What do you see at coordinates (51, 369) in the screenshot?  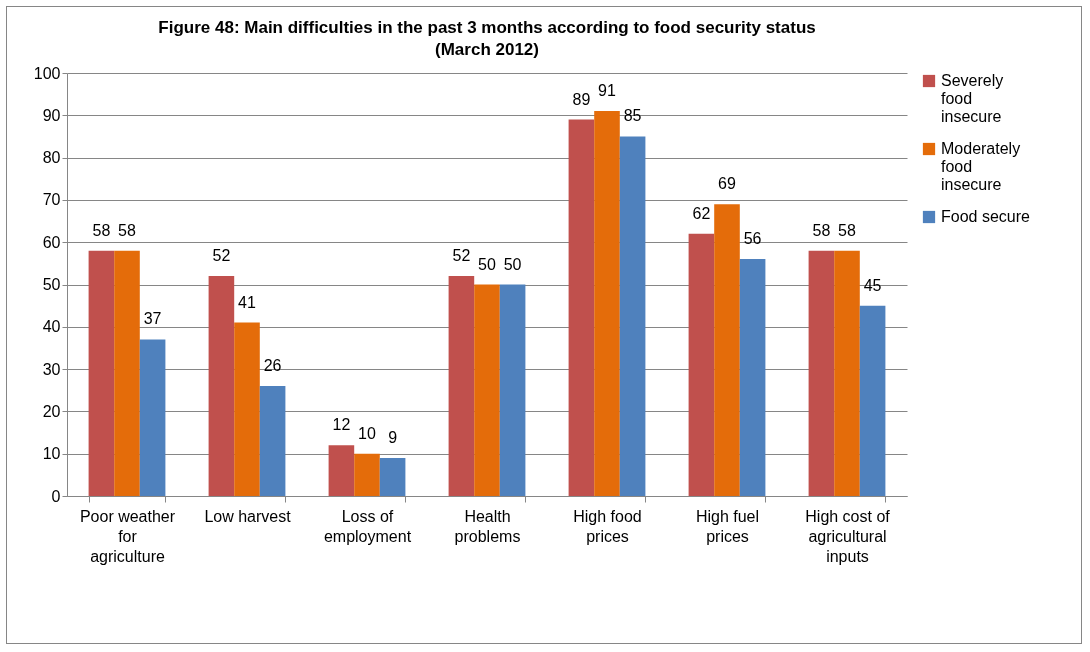 I see `y-tick-label: 30` at bounding box center [51, 369].